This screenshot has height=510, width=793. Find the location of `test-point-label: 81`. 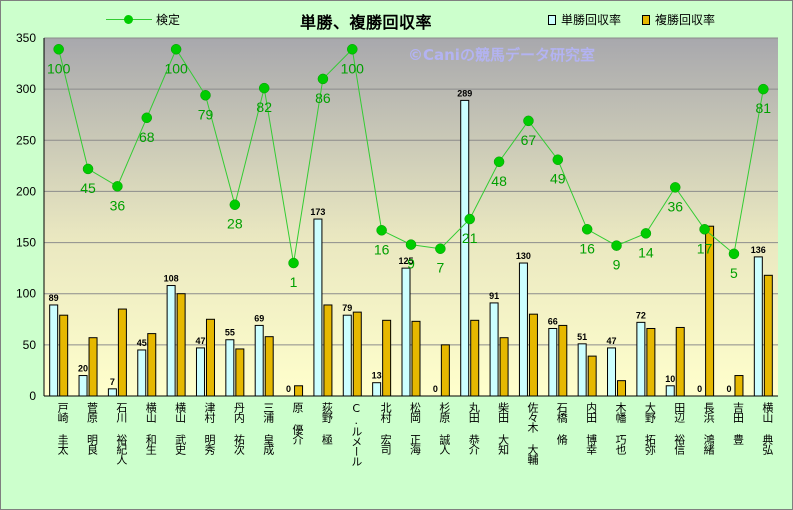

test-point-label: 81 is located at coordinates (764, 108).